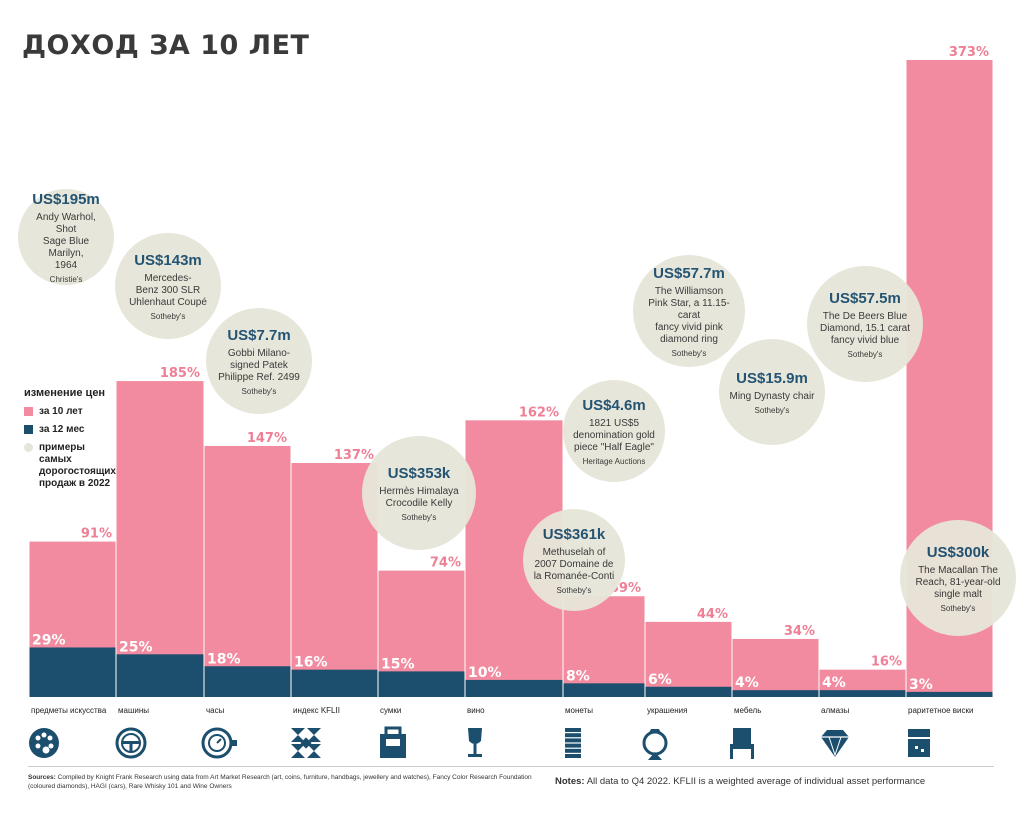 The width and height of the screenshot is (1024, 814). What do you see at coordinates (958, 570) in the screenshot?
I see `bubble-description-line: The Macallan The` at bounding box center [958, 570].